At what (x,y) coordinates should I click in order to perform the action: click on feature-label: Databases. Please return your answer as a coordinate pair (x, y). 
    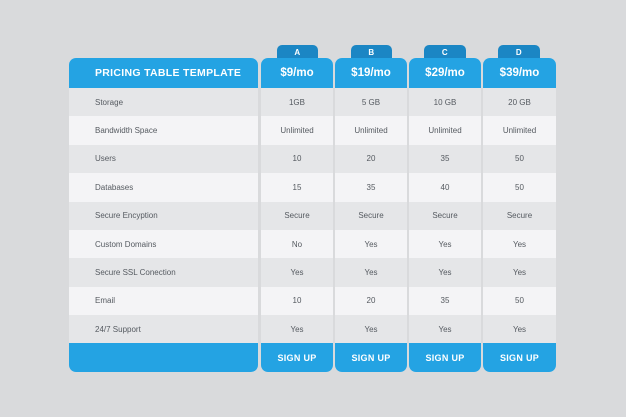
    Looking at the image, I should click on (163, 187).